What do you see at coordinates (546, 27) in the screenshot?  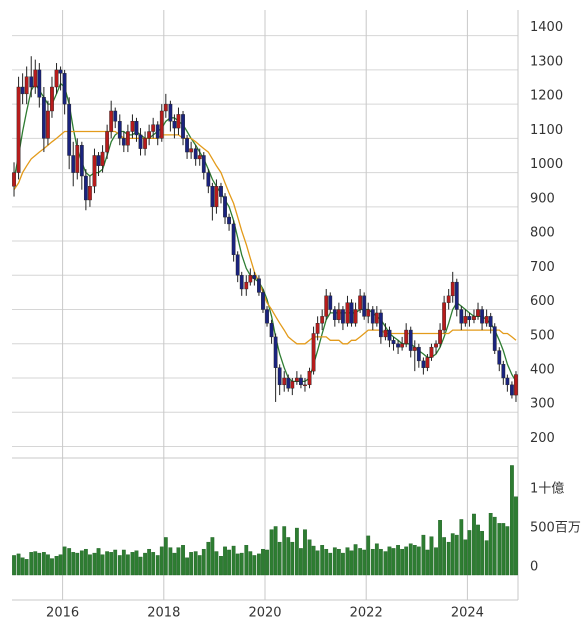 I see `y-tick-label: 1400` at bounding box center [546, 27].